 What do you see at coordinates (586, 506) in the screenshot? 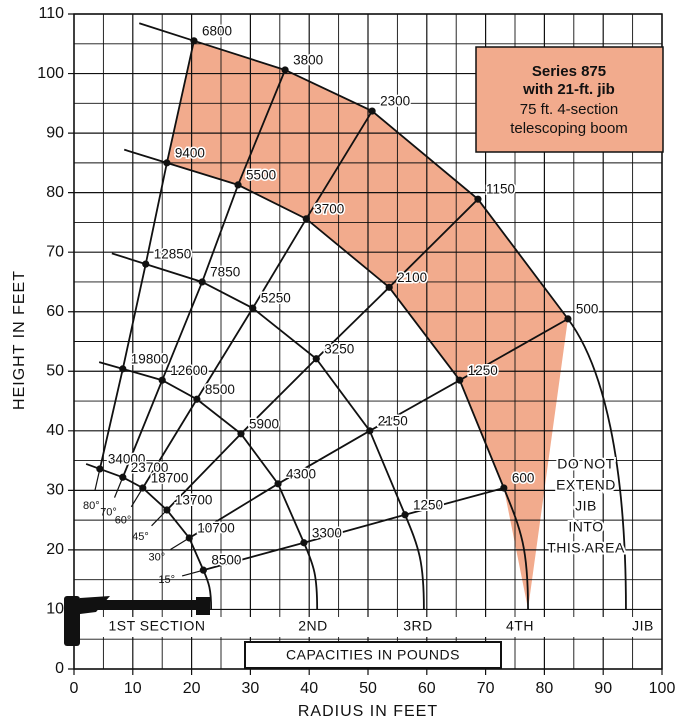
I see `warning-note: JIB` at bounding box center [586, 506].